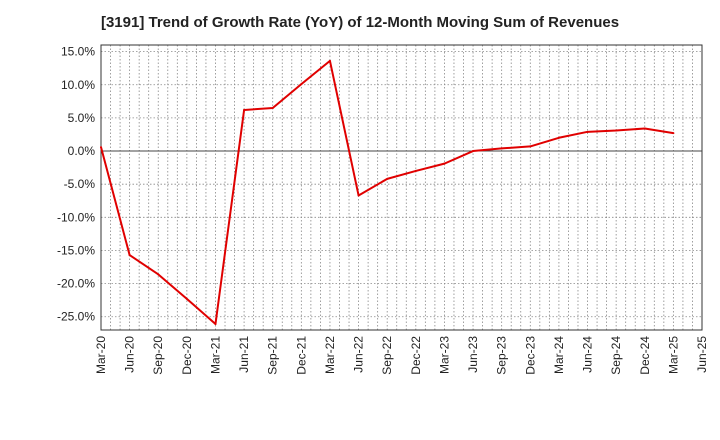  What do you see at coordinates (702, 354) in the screenshot?
I see `x-tick-label: Jun-25` at bounding box center [702, 354].